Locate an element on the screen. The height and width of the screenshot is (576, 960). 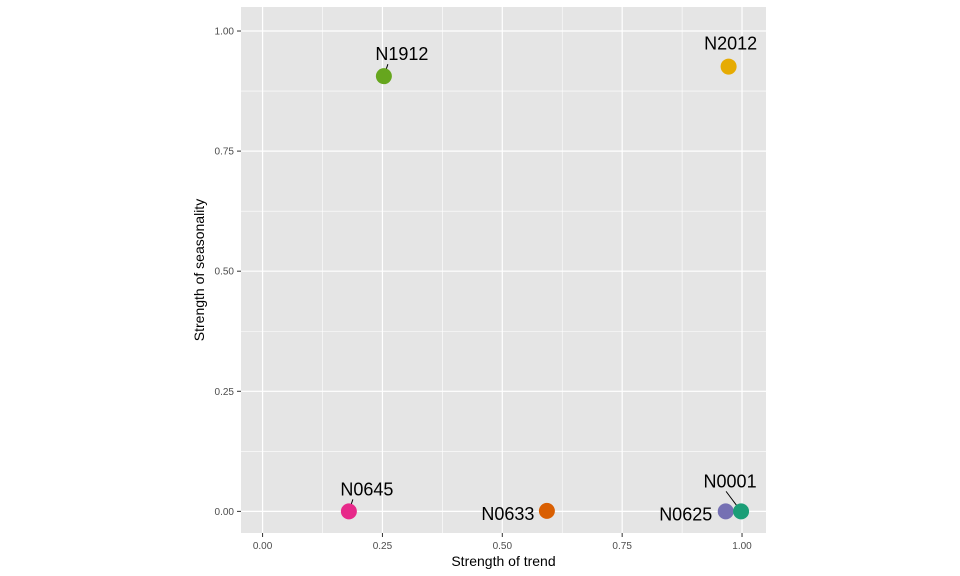
x-axis-title: Strength of trend is located at coordinates (503, 561).